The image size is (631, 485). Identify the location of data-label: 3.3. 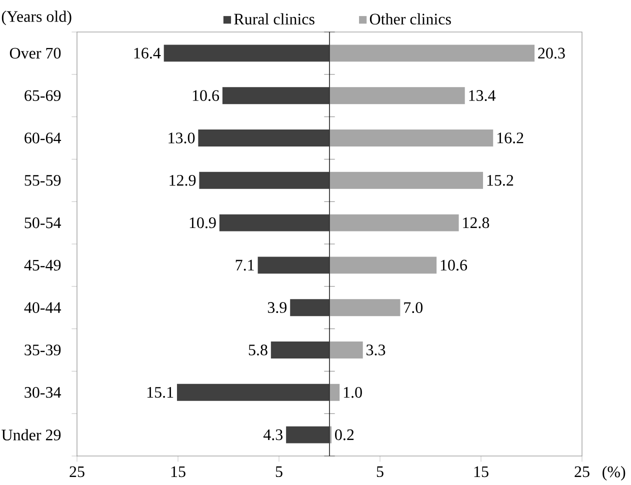
(376, 350).